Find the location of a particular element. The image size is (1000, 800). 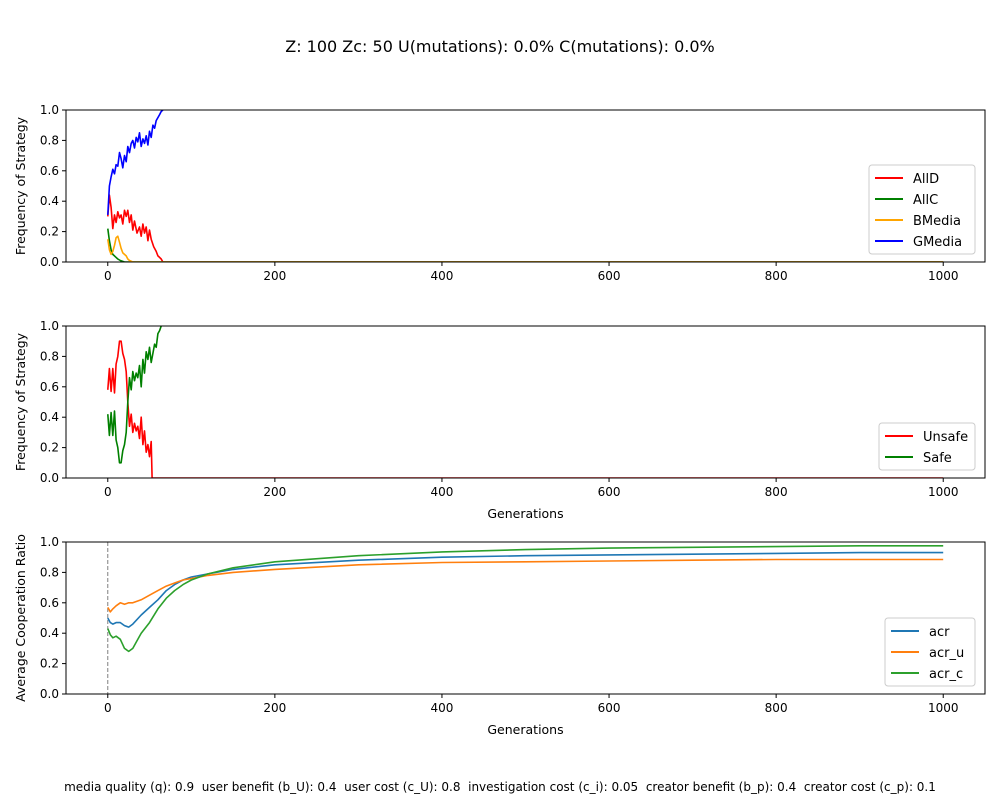

series-line-allc is located at coordinates (525, 245).